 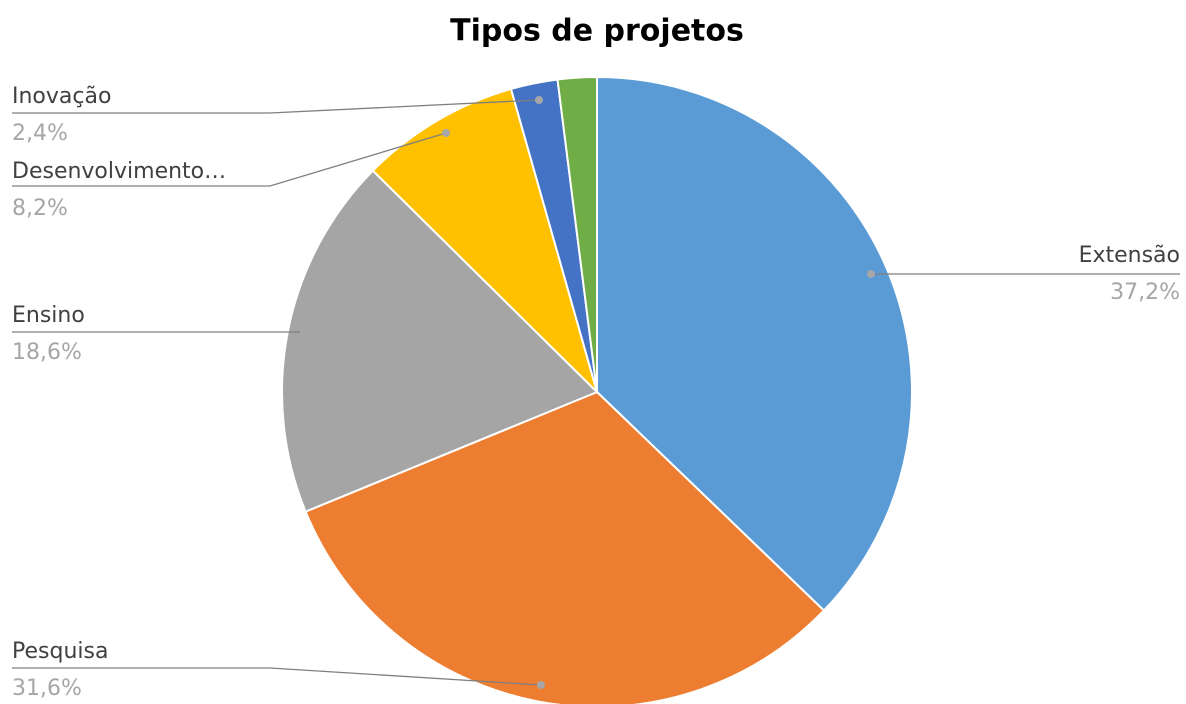 I want to click on slice-label: Inovação, so click(x=61, y=96).